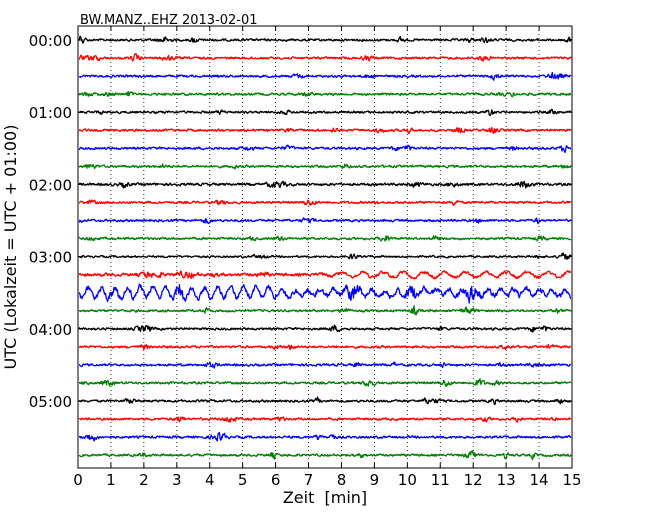 This screenshot has width=650, height=520. I want to click on x-tick-label: 9, so click(375, 480).